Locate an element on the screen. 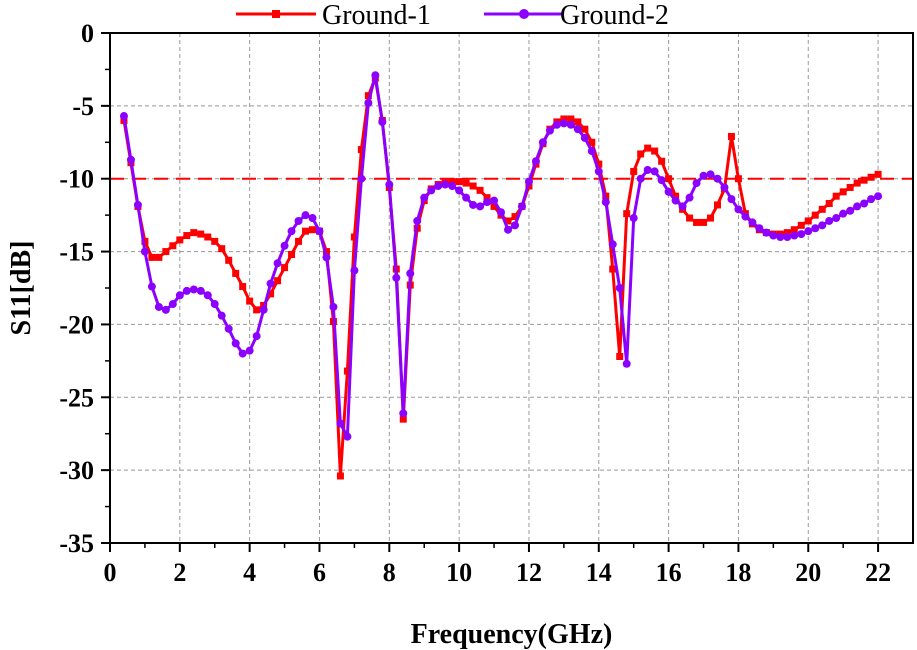  x-tick-label: 22 is located at coordinates (878, 572).